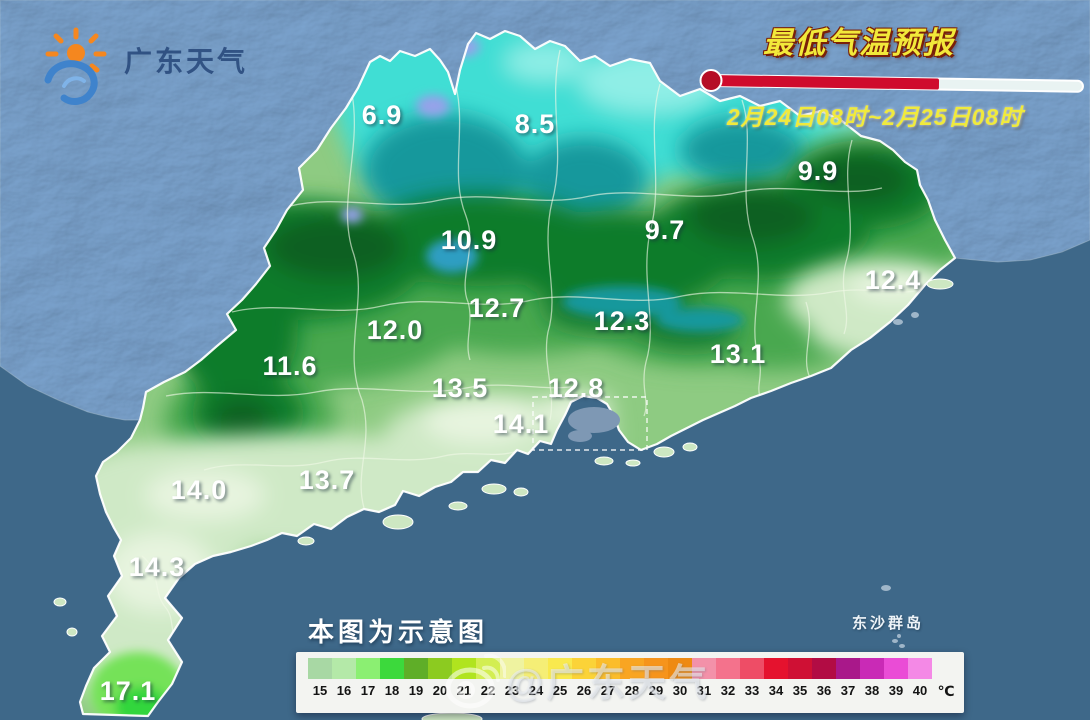 This screenshot has height=720, width=1090. Describe the element at coordinates (186, 61) in the screenshot. I see `brand-name: 广东天气` at that location.